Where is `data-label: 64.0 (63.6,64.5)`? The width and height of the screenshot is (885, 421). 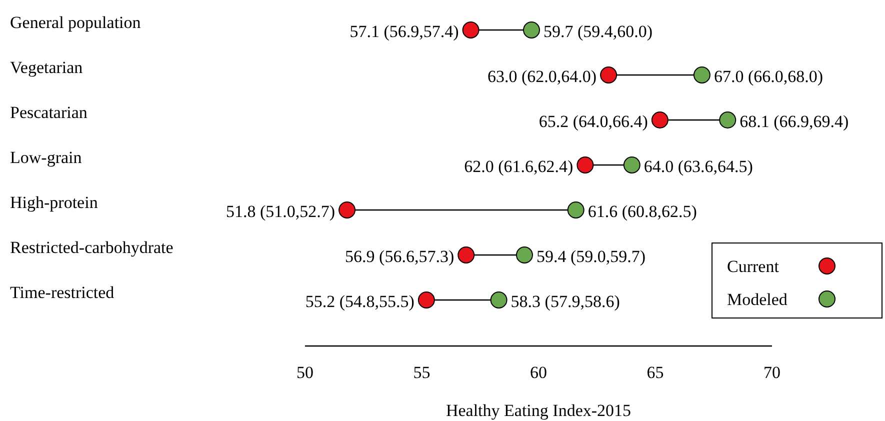 data-label: 64.0 (63.6,64.5) is located at coordinates (698, 166).